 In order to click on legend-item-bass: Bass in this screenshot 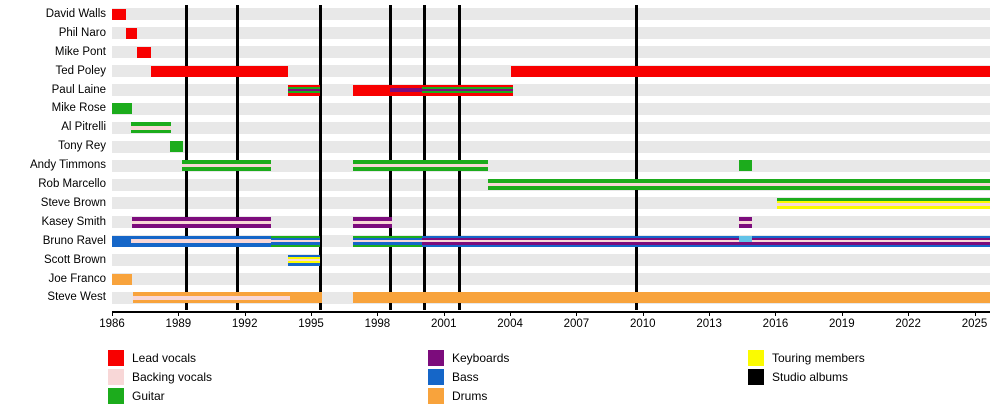, I will do `click(538, 377)`.